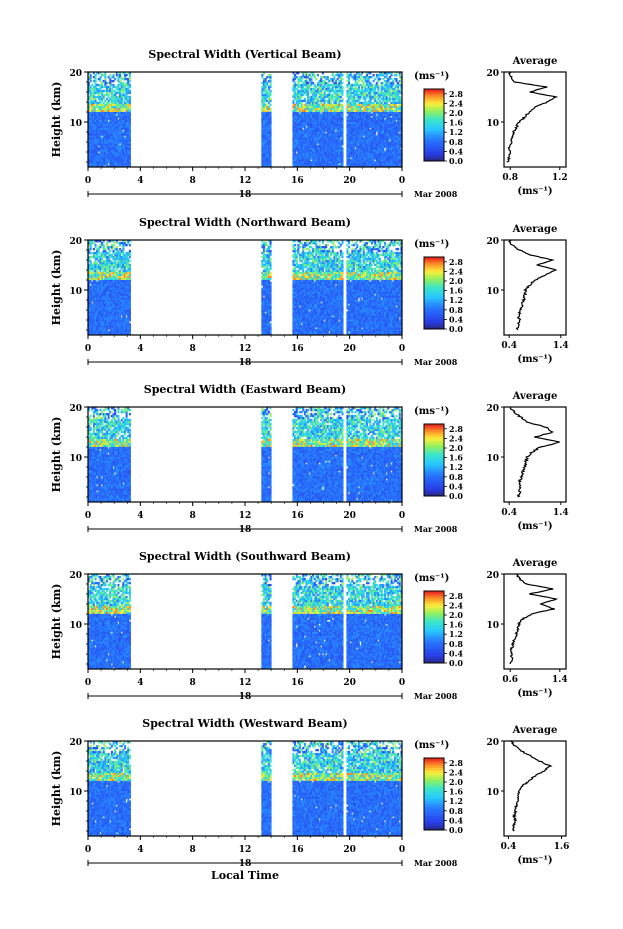  I want to click on colorbar-swatch, so click(434, 133).